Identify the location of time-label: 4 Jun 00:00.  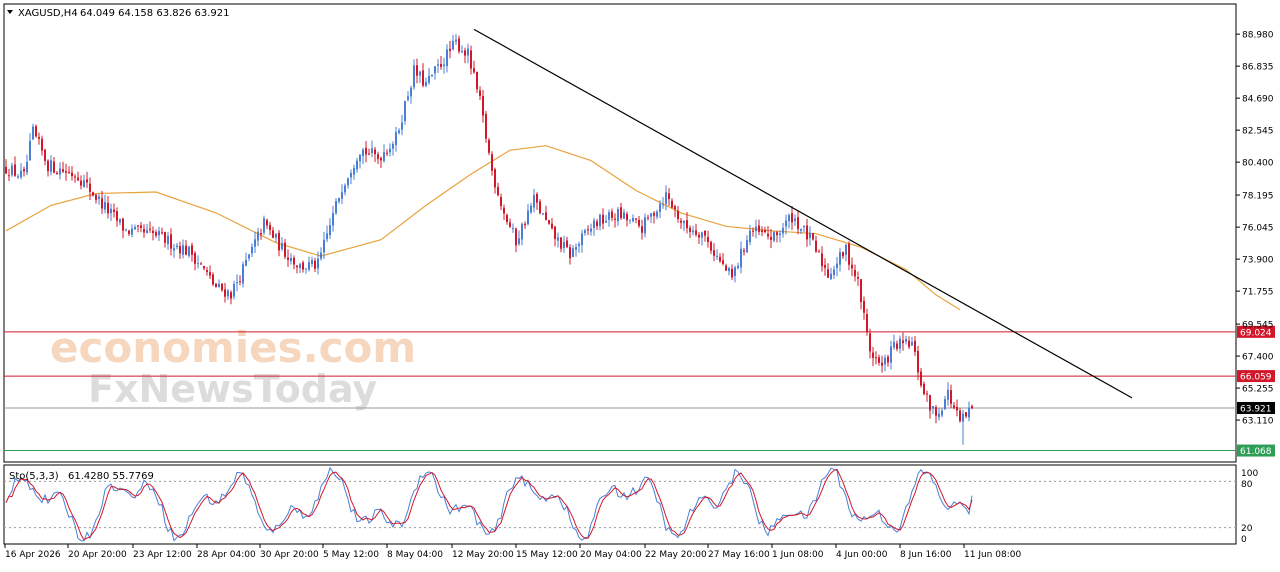
(862, 555).